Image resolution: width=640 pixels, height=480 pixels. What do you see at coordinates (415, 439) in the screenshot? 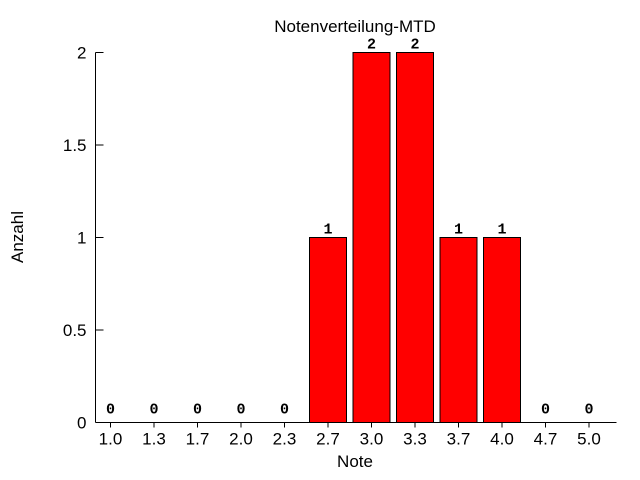
I see `x-tick-label: 3.3` at bounding box center [415, 439].